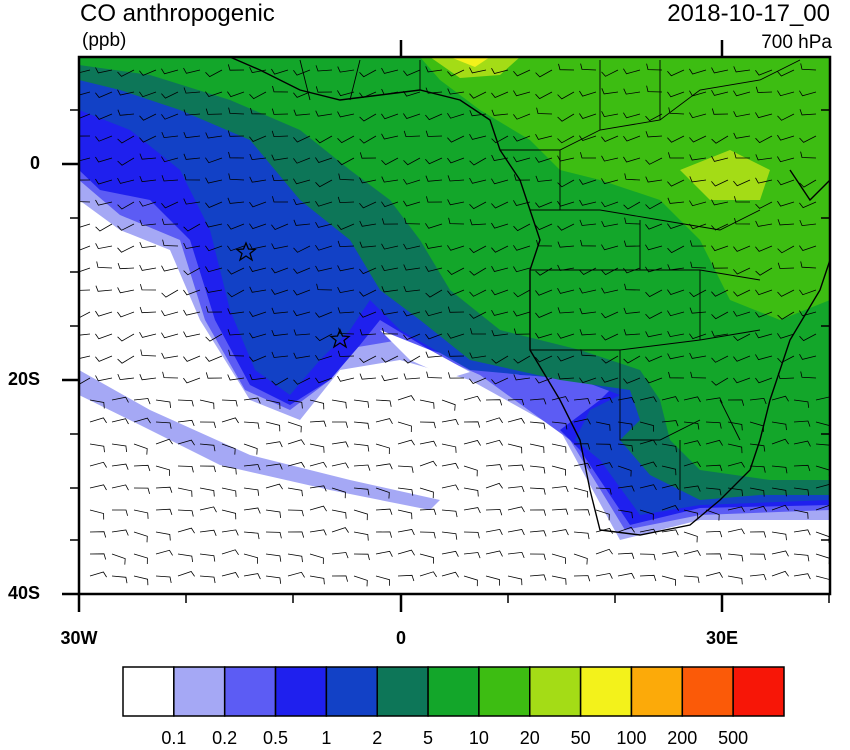  What do you see at coordinates (600, 128) in the screenshot?
I see `co-region-lime` at bounding box center [600, 128].